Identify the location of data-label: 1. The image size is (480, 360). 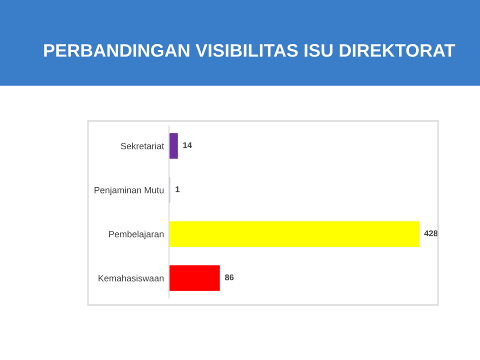
(178, 189).